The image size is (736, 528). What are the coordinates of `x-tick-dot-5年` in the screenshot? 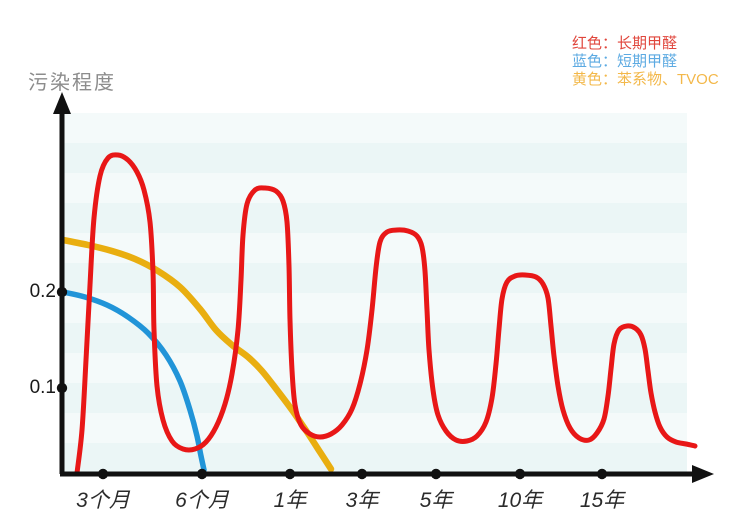 It's located at (436, 474).